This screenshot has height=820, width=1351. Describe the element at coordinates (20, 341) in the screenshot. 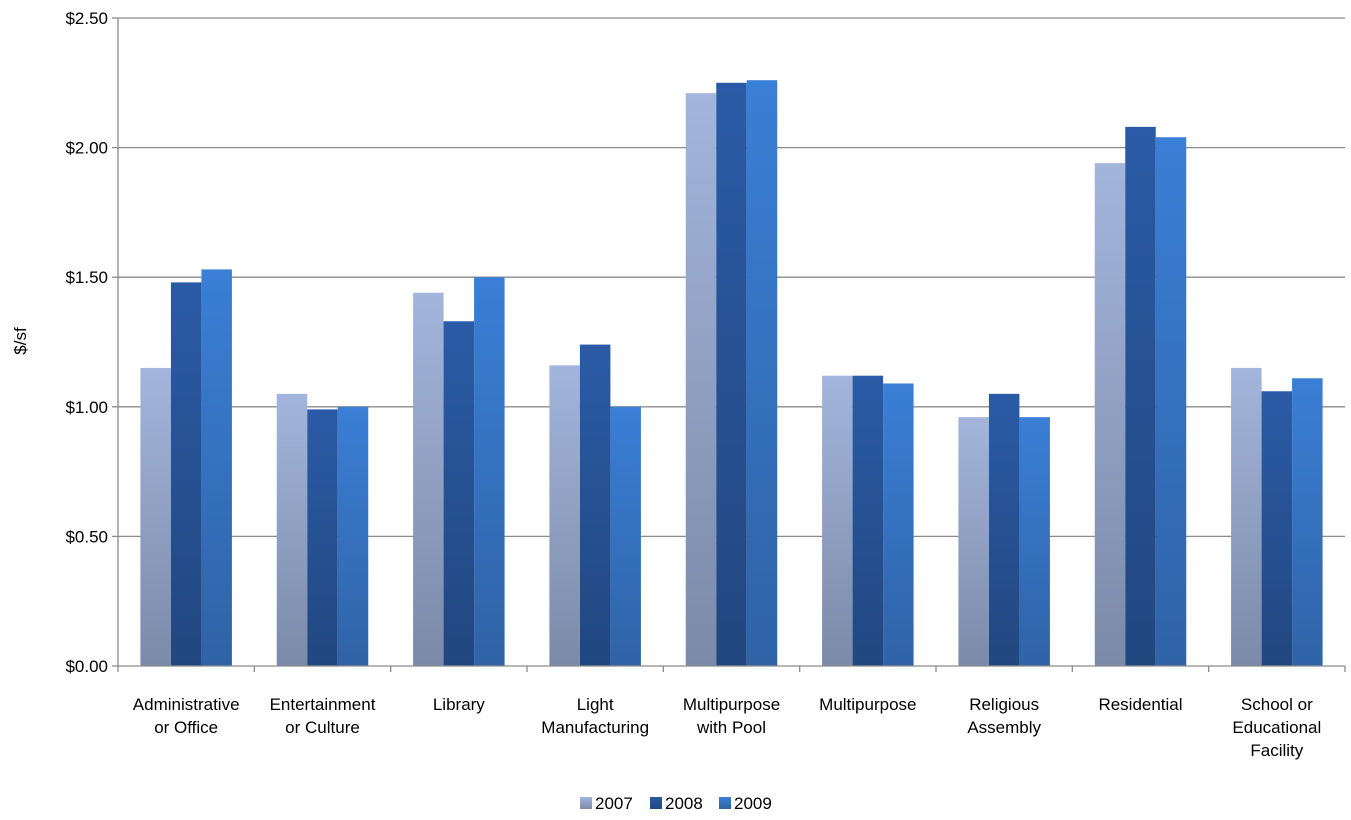

I see `y-axis-title: $/sf` at that location.